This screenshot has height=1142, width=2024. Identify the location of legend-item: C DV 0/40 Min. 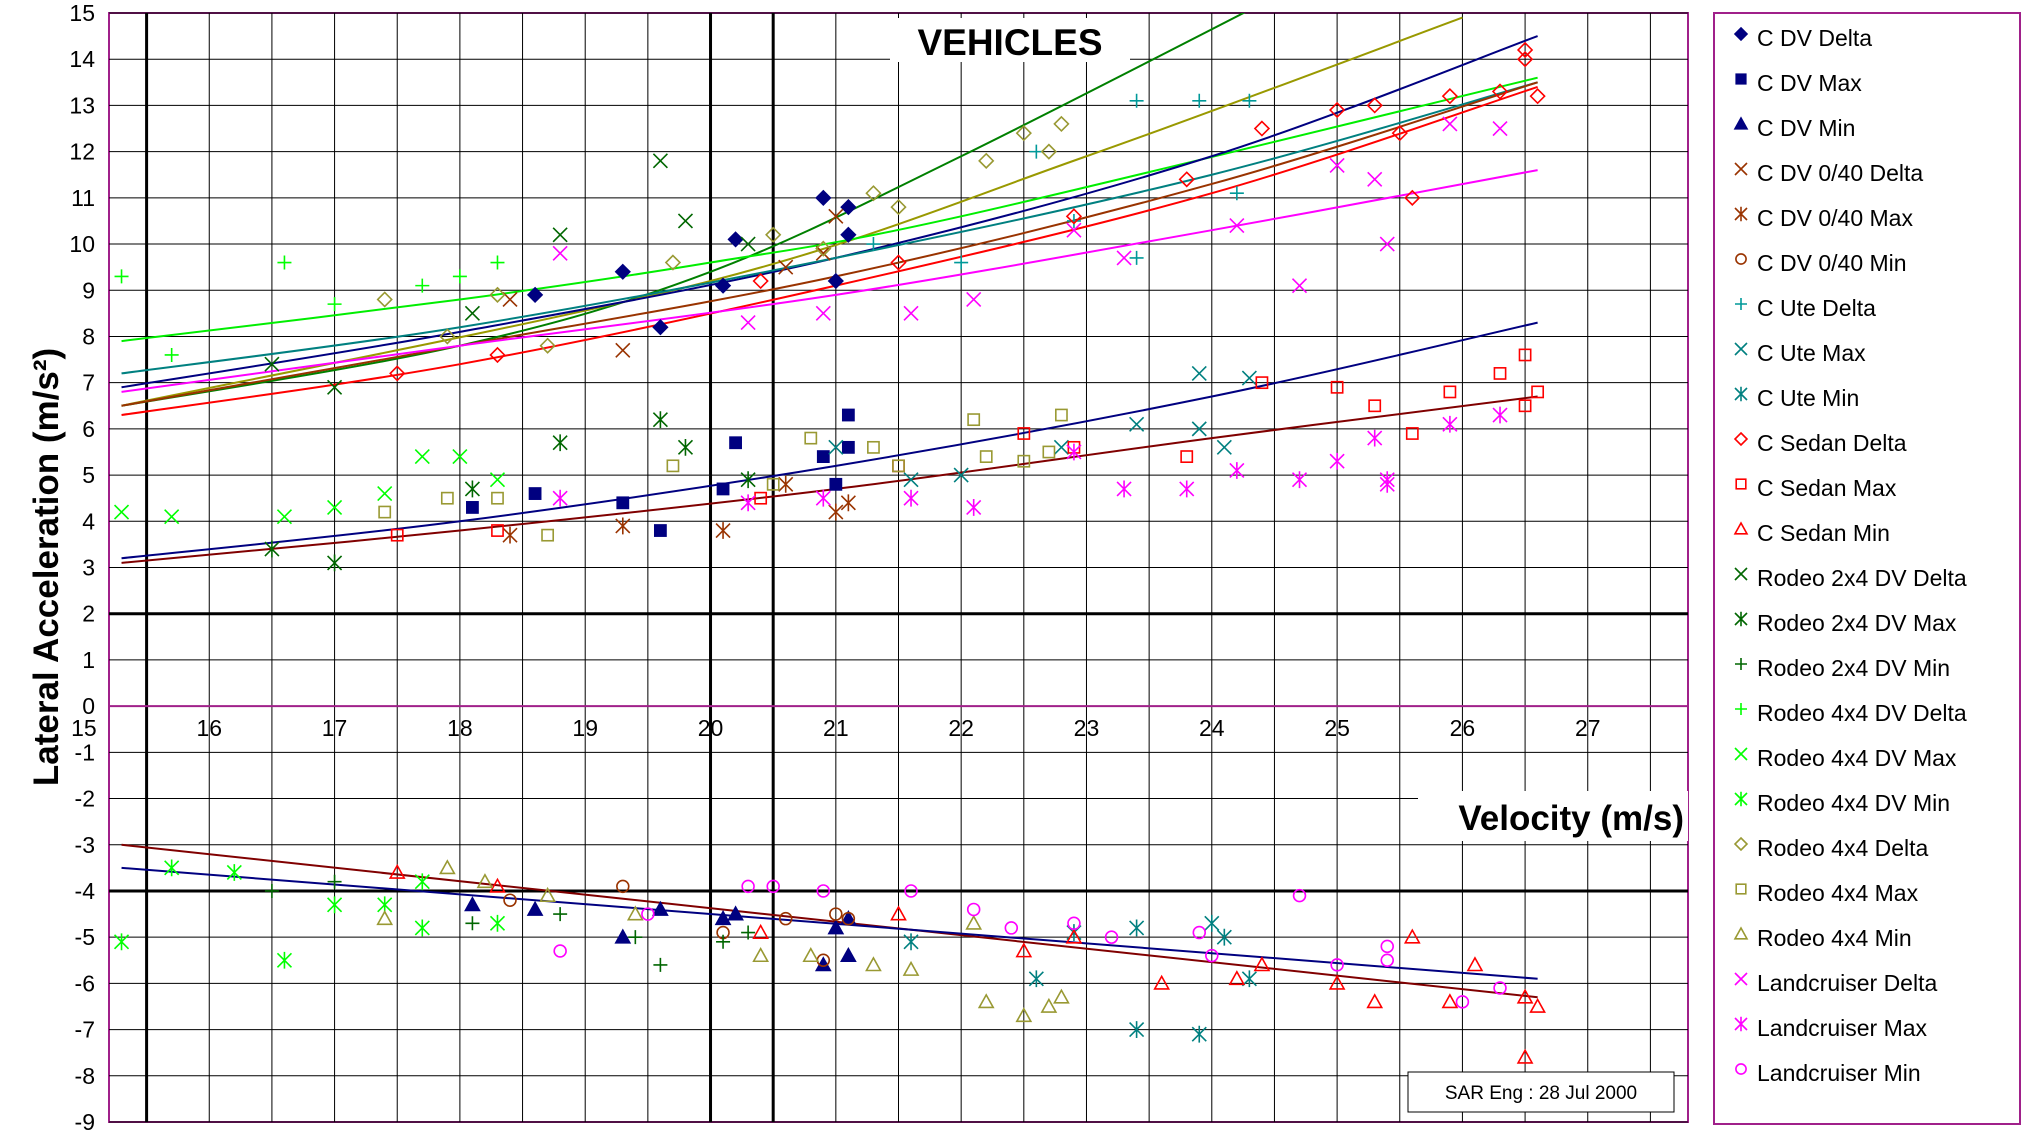
(1821, 263).